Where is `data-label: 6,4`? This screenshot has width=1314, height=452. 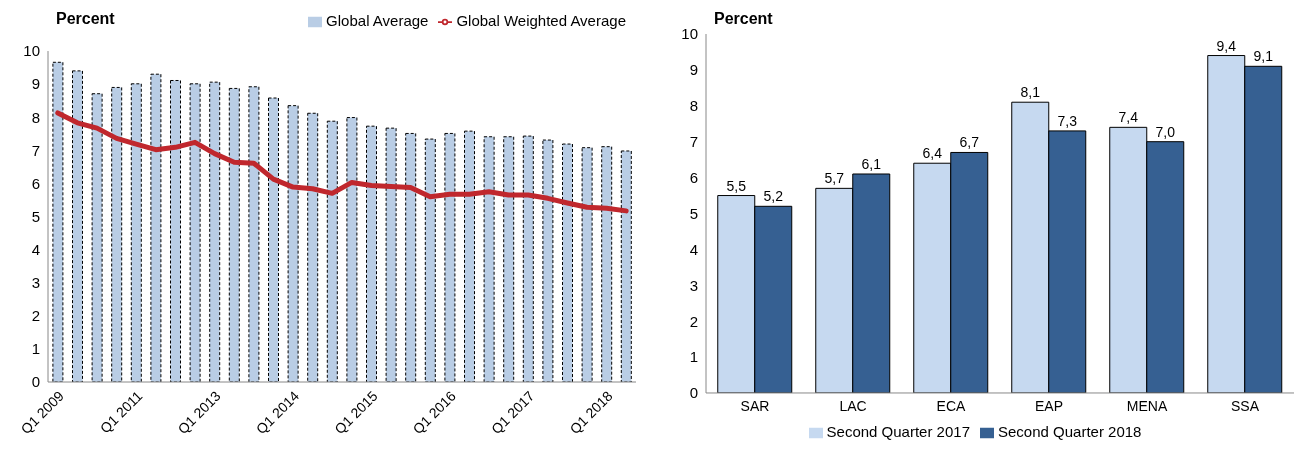 data-label: 6,4 is located at coordinates (932, 153).